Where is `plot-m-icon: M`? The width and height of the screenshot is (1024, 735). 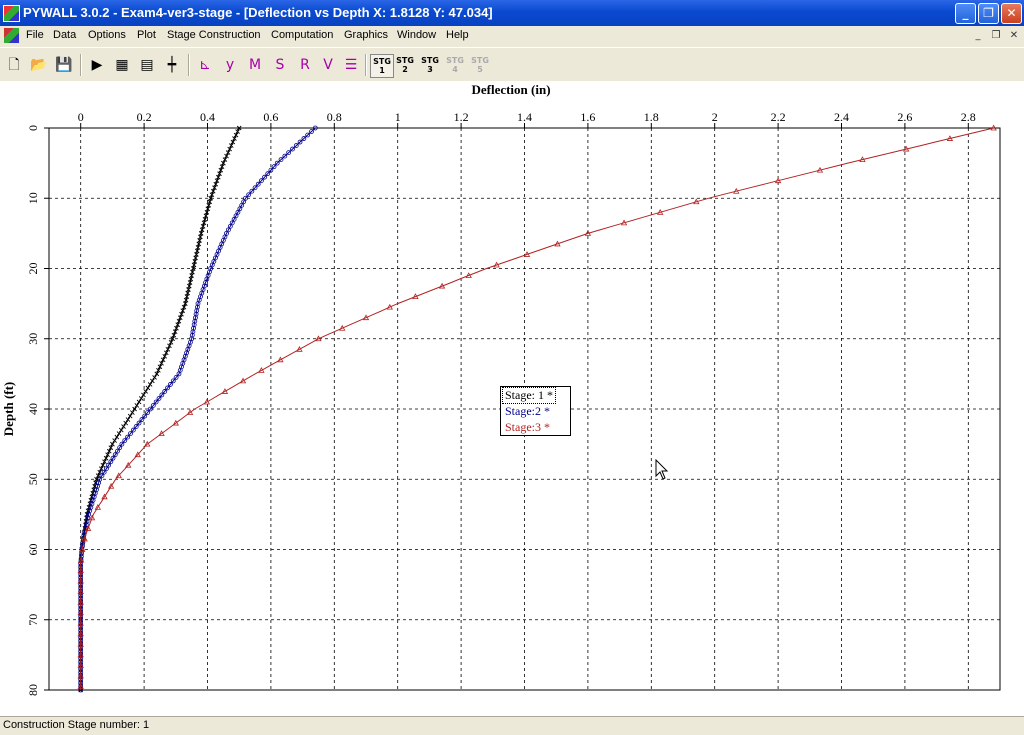 plot-m-icon: M is located at coordinates (255, 65).